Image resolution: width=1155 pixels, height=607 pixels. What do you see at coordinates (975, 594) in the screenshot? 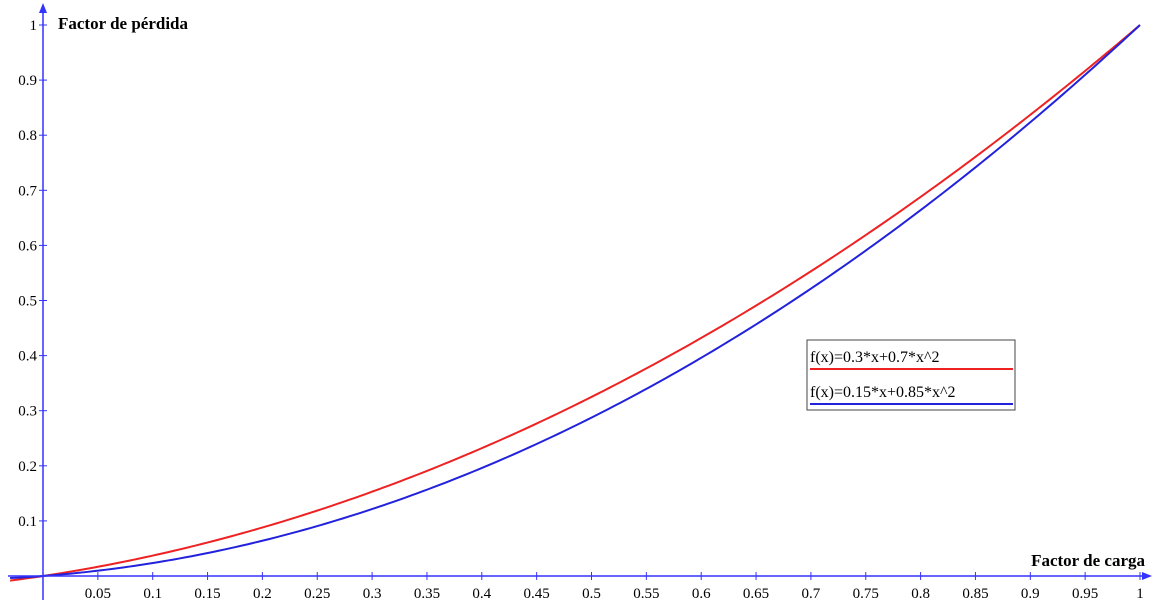
I see `x-tick-label: 0.85` at bounding box center [975, 594].